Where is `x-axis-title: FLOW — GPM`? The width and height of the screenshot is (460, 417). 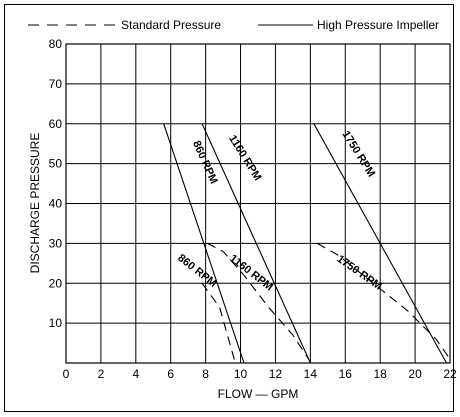
x-axis-title: FLOW — GPM is located at coordinates (258, 394).